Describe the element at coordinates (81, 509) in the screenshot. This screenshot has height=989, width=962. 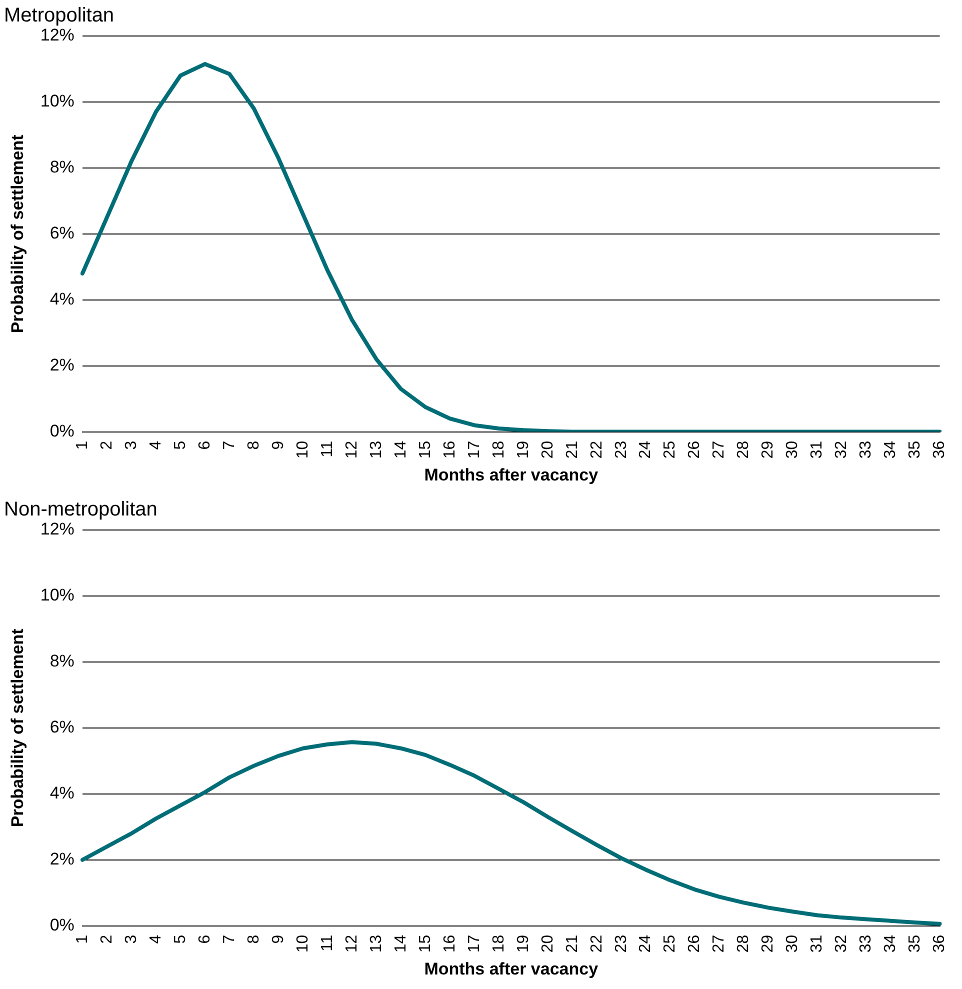
I see `chart-title: Non-metropolitan` at that location.